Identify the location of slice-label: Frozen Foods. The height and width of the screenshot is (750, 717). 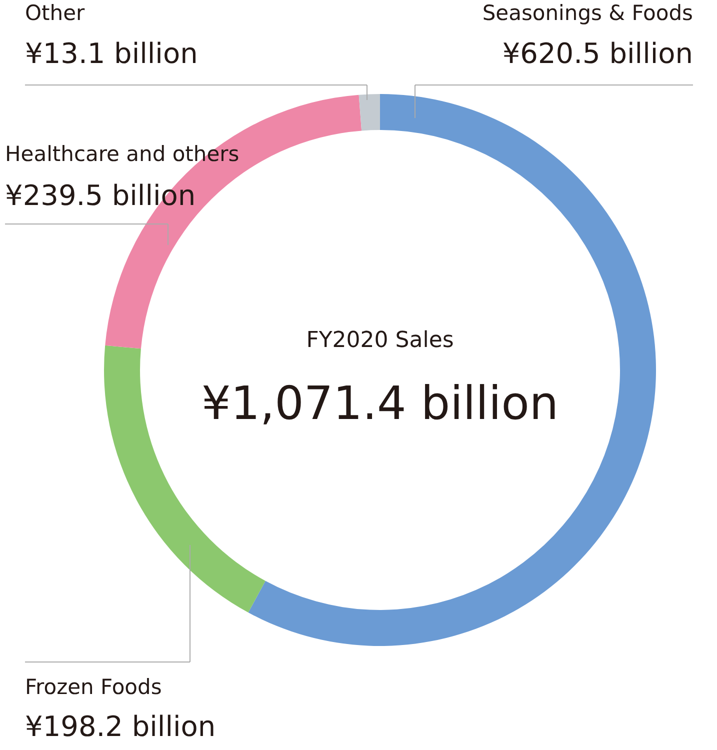
(93, 687).